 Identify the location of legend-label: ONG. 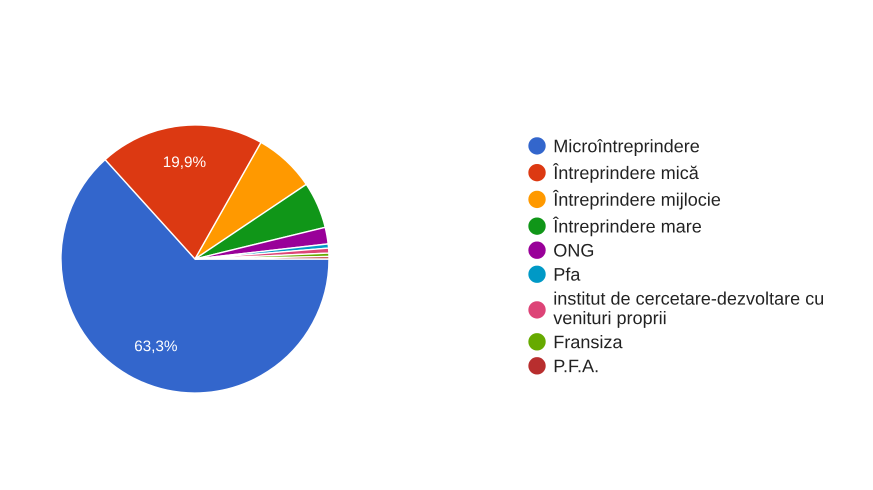
(574, 250).